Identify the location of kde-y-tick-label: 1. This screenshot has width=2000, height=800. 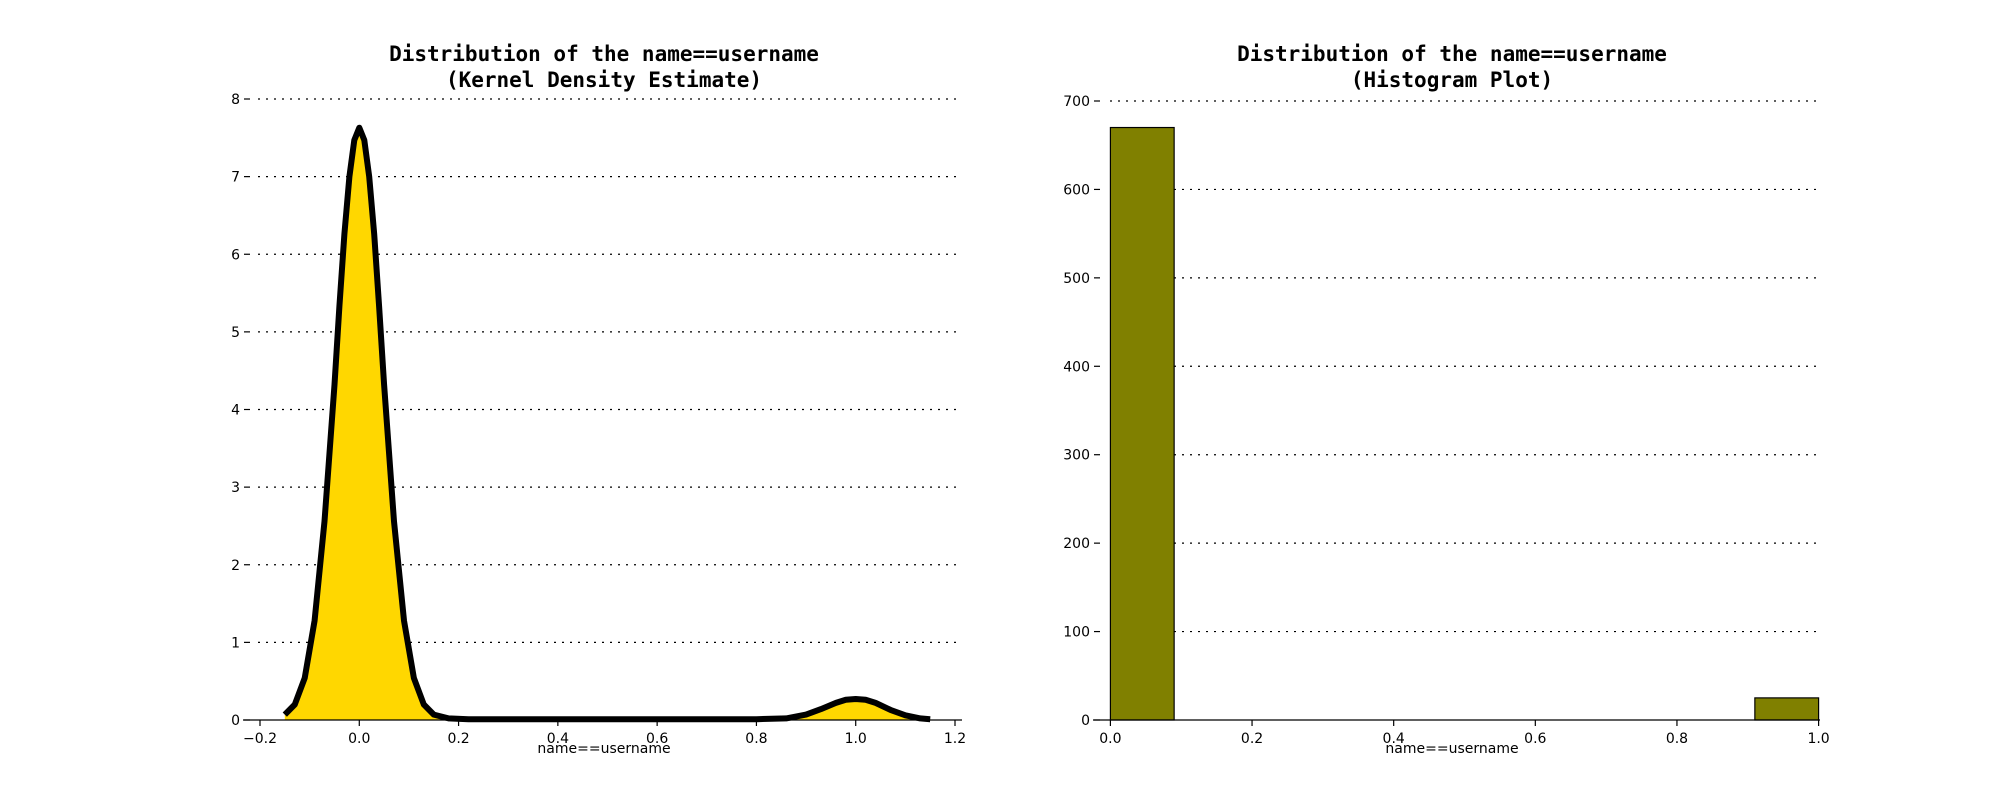
(235, 643).